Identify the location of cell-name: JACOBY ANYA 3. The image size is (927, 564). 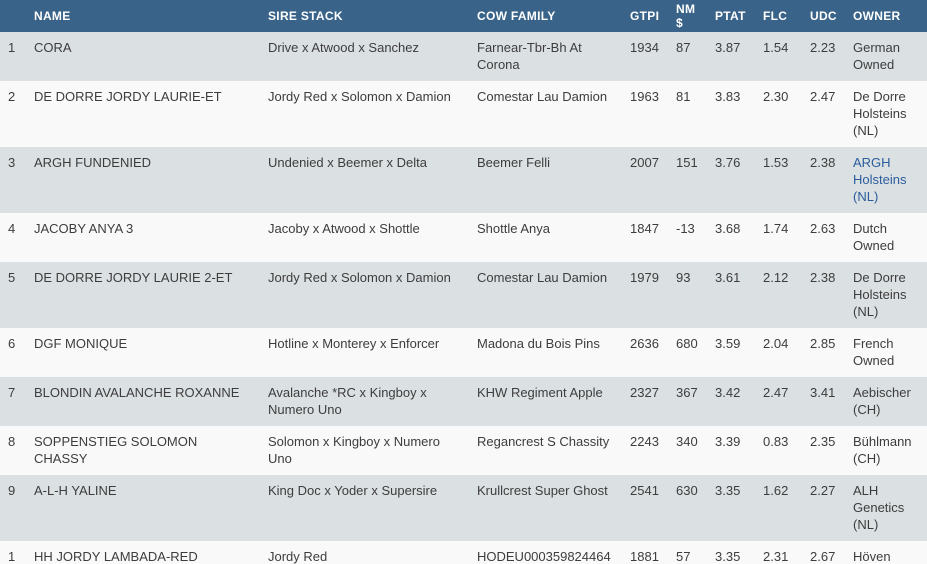
(84, 228).